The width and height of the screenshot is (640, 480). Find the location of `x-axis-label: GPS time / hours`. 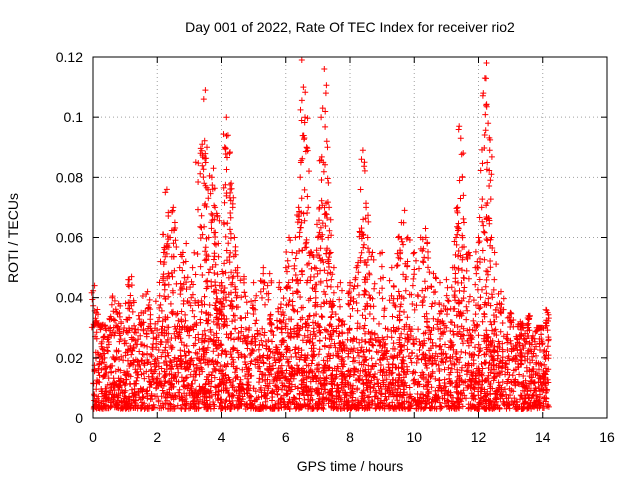

x-axis-label: GPS time / hours is located at coordinates (350, 466).